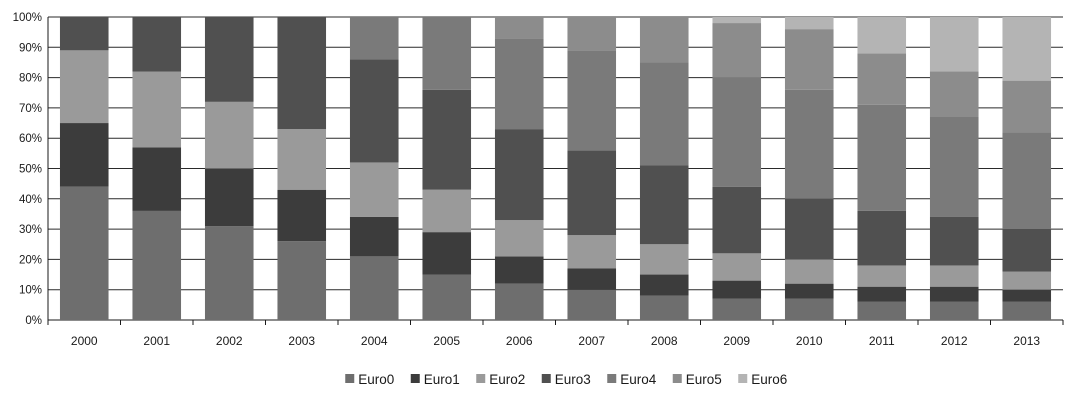 The width and height of the screenshot is (1069, 396). I want to click on x-tick-label: 2003, so click(301, 341).